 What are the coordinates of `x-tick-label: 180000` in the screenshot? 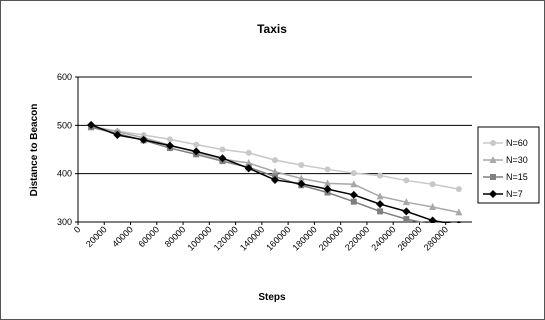 It's located at (304, 238).